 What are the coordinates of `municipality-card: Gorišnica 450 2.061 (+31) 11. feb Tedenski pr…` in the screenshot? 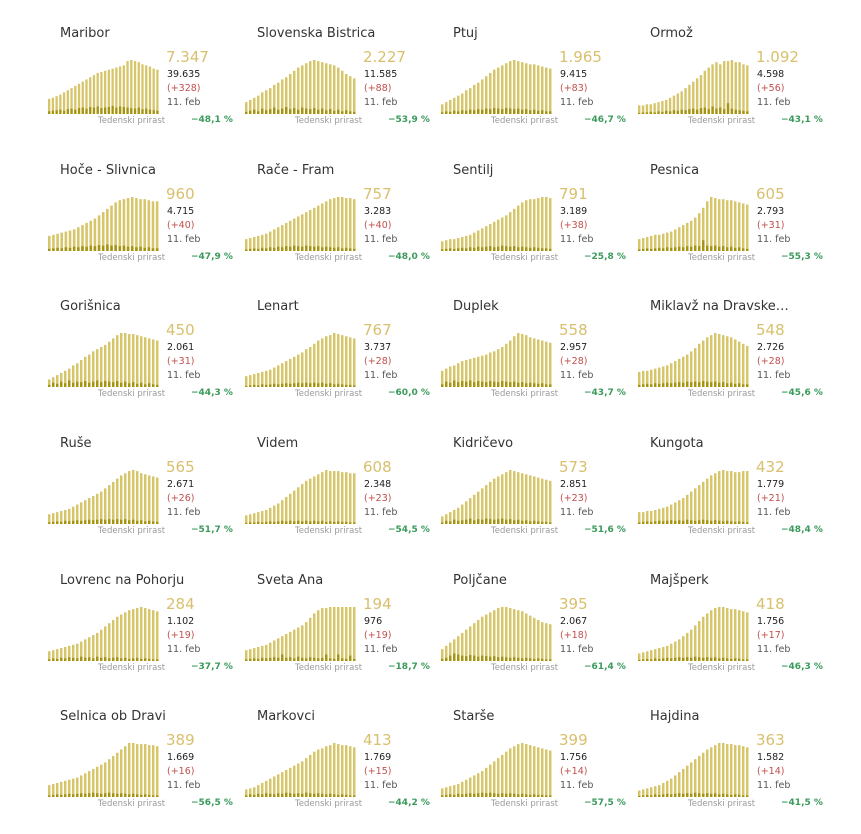 It's located at (140, 359).